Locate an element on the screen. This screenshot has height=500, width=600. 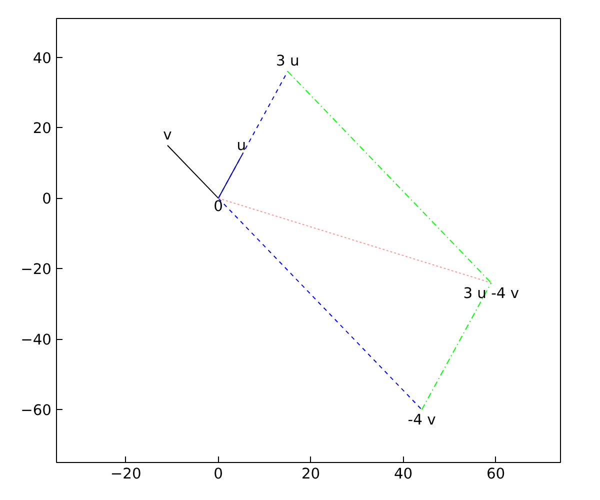
y-tick-label: −20 is located at coordinates (36, 269).